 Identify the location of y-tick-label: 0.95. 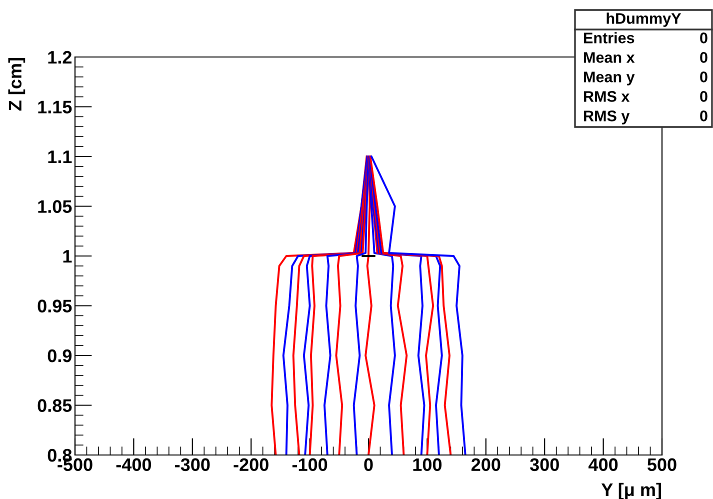
(55, 306).